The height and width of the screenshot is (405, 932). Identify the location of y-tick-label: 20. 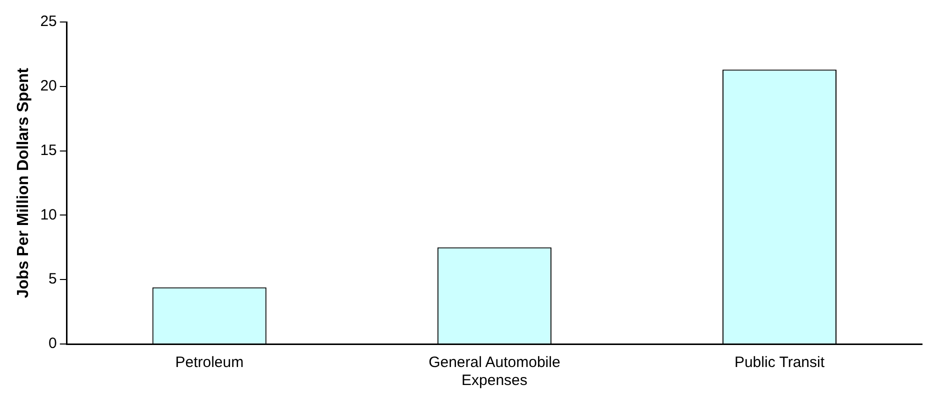
(48, 86).